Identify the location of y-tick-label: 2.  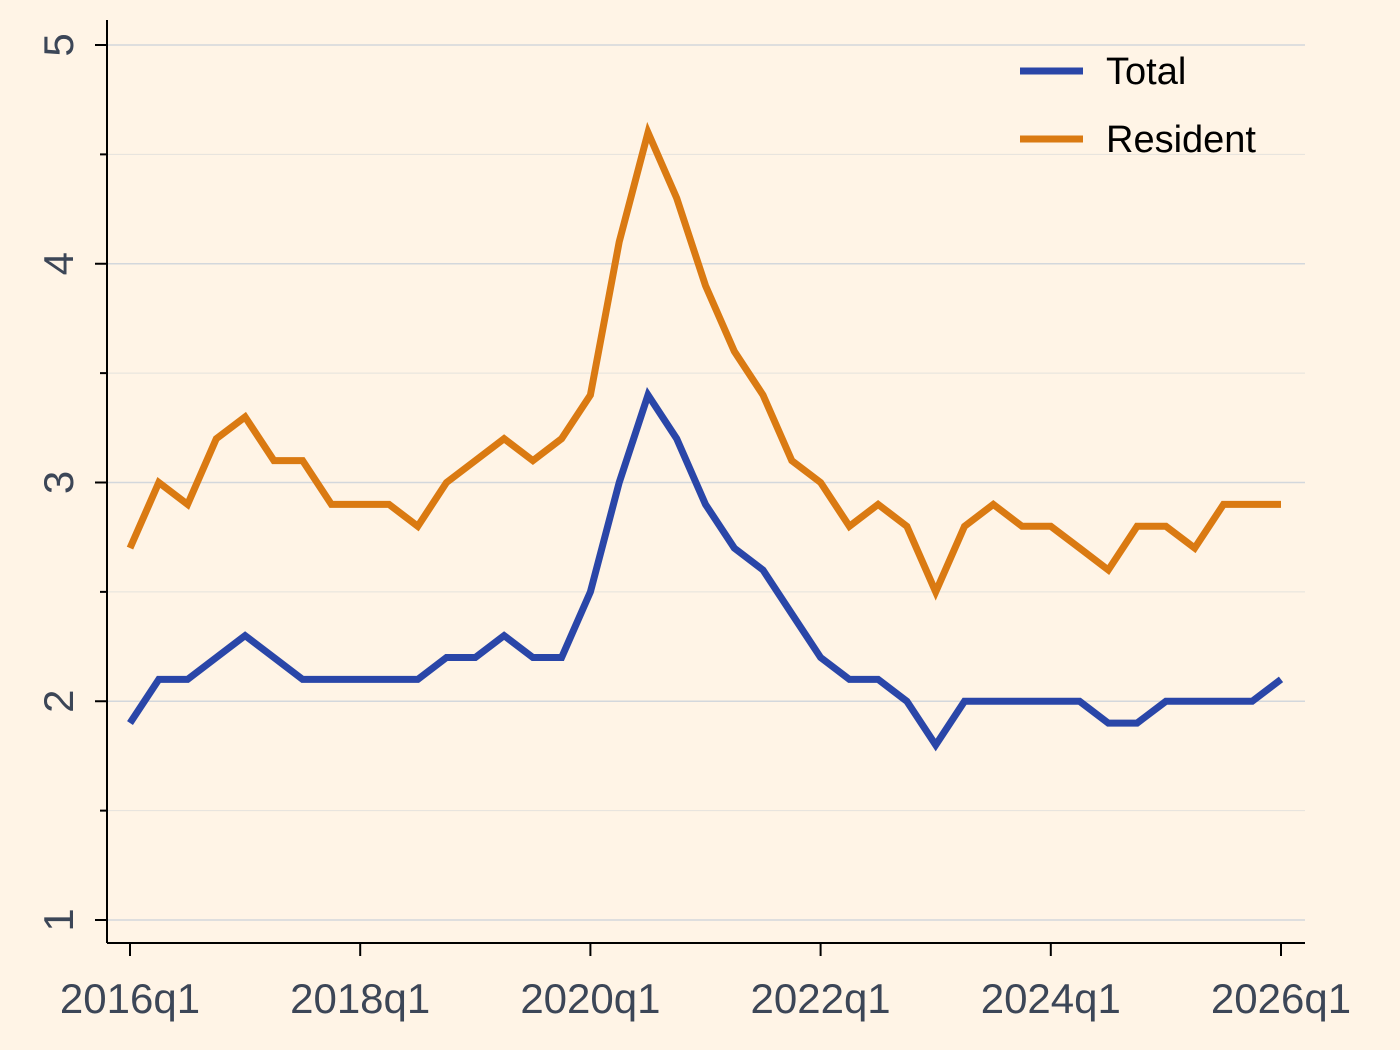
(58, 701).